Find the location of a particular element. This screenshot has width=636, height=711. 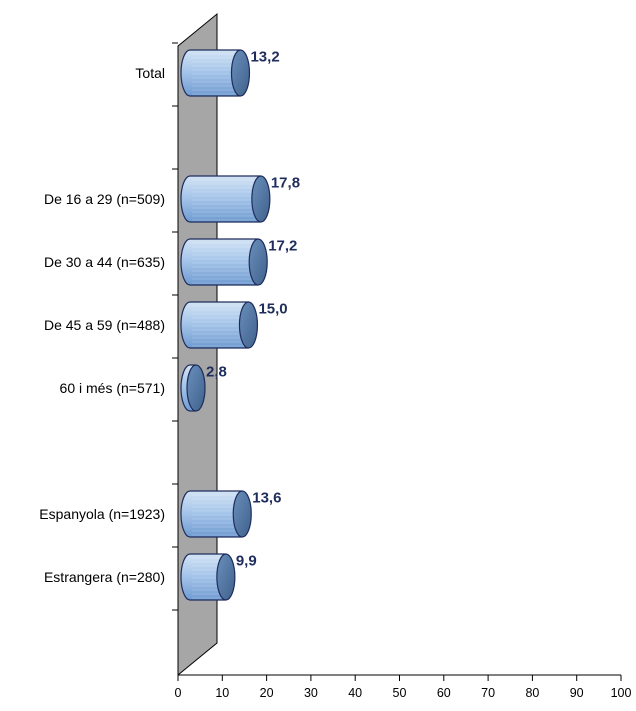

value-label: 9,9 is located at coordinates (246, 560).